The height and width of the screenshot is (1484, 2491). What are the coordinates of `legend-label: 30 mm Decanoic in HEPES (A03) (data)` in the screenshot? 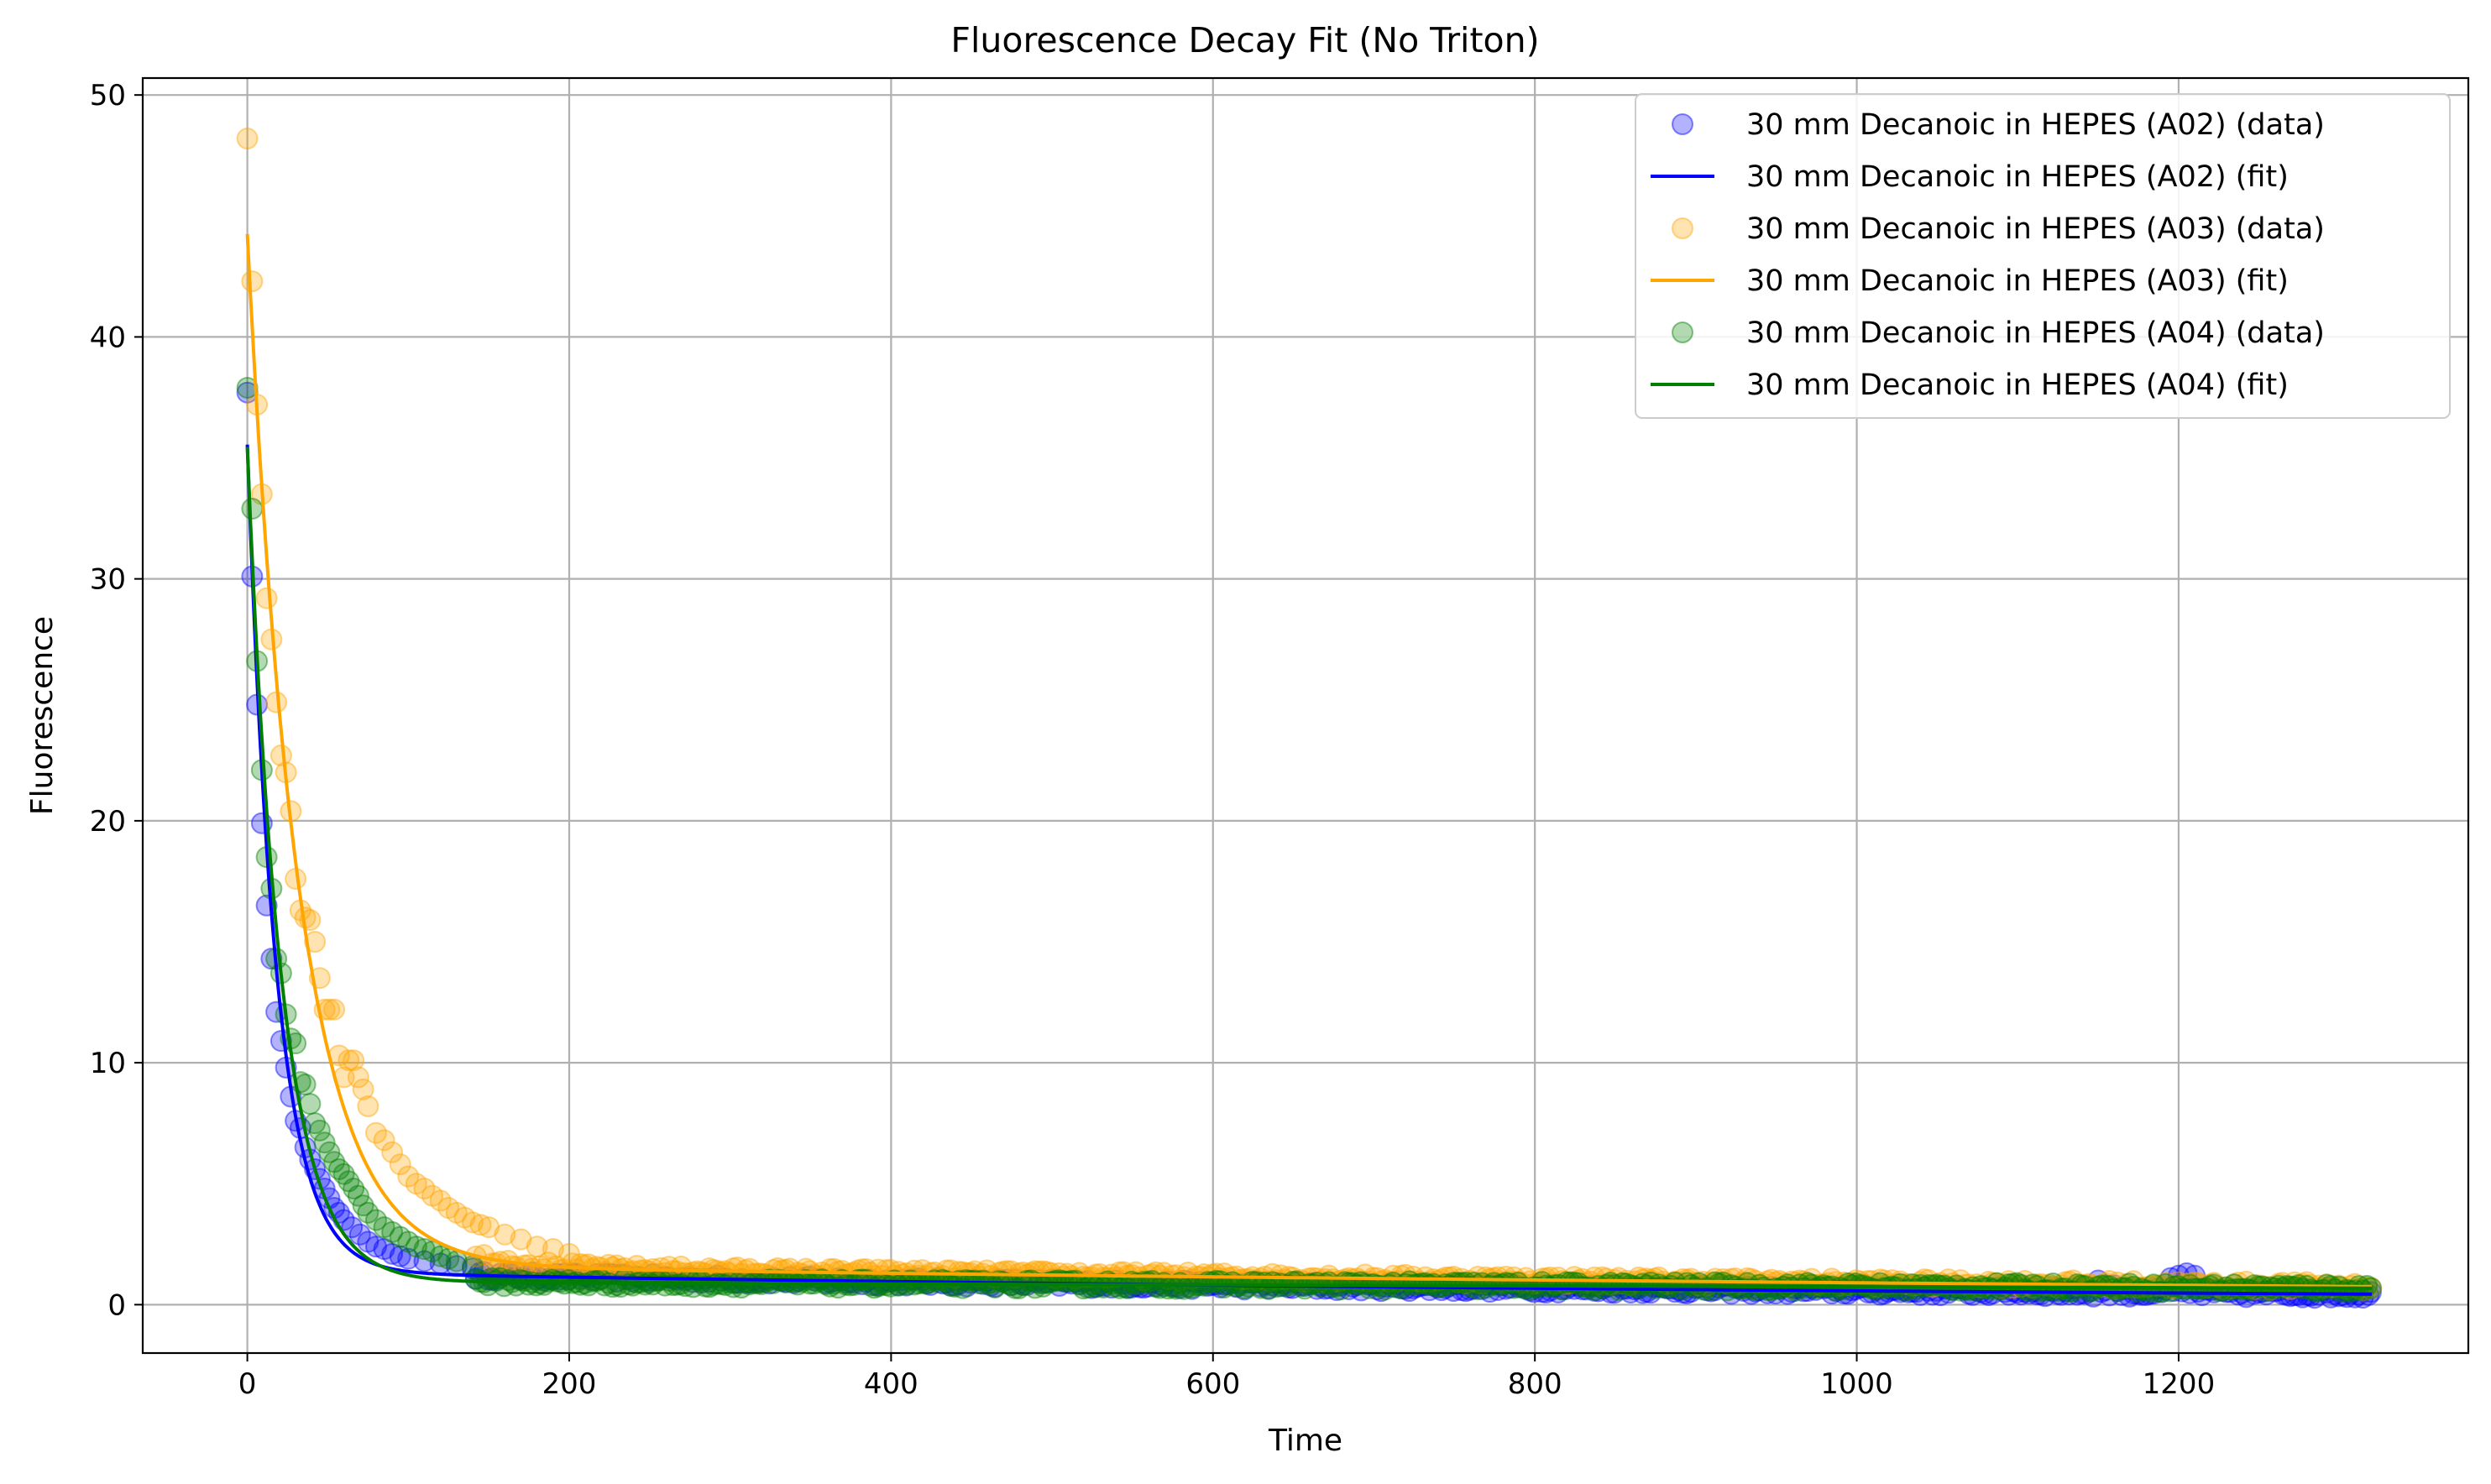 It's located at (2036, 229).